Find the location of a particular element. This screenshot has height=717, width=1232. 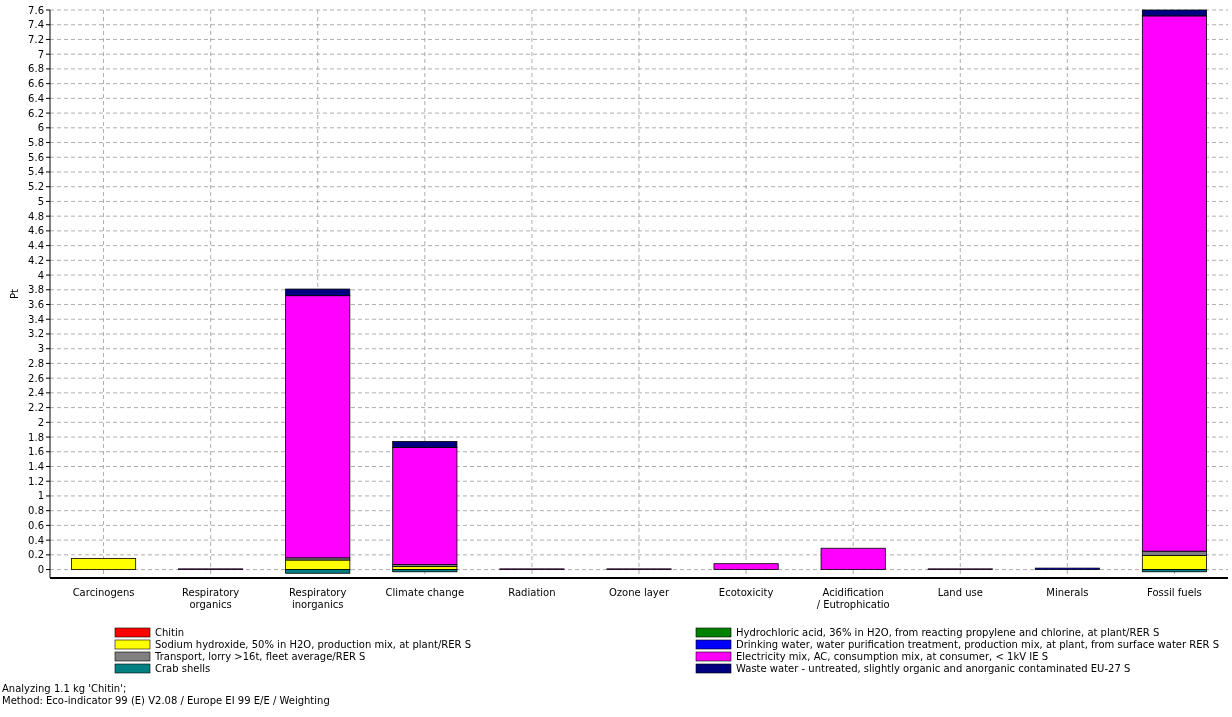

x-tick-label: Ozone layer is located at coordinates (639, 592).